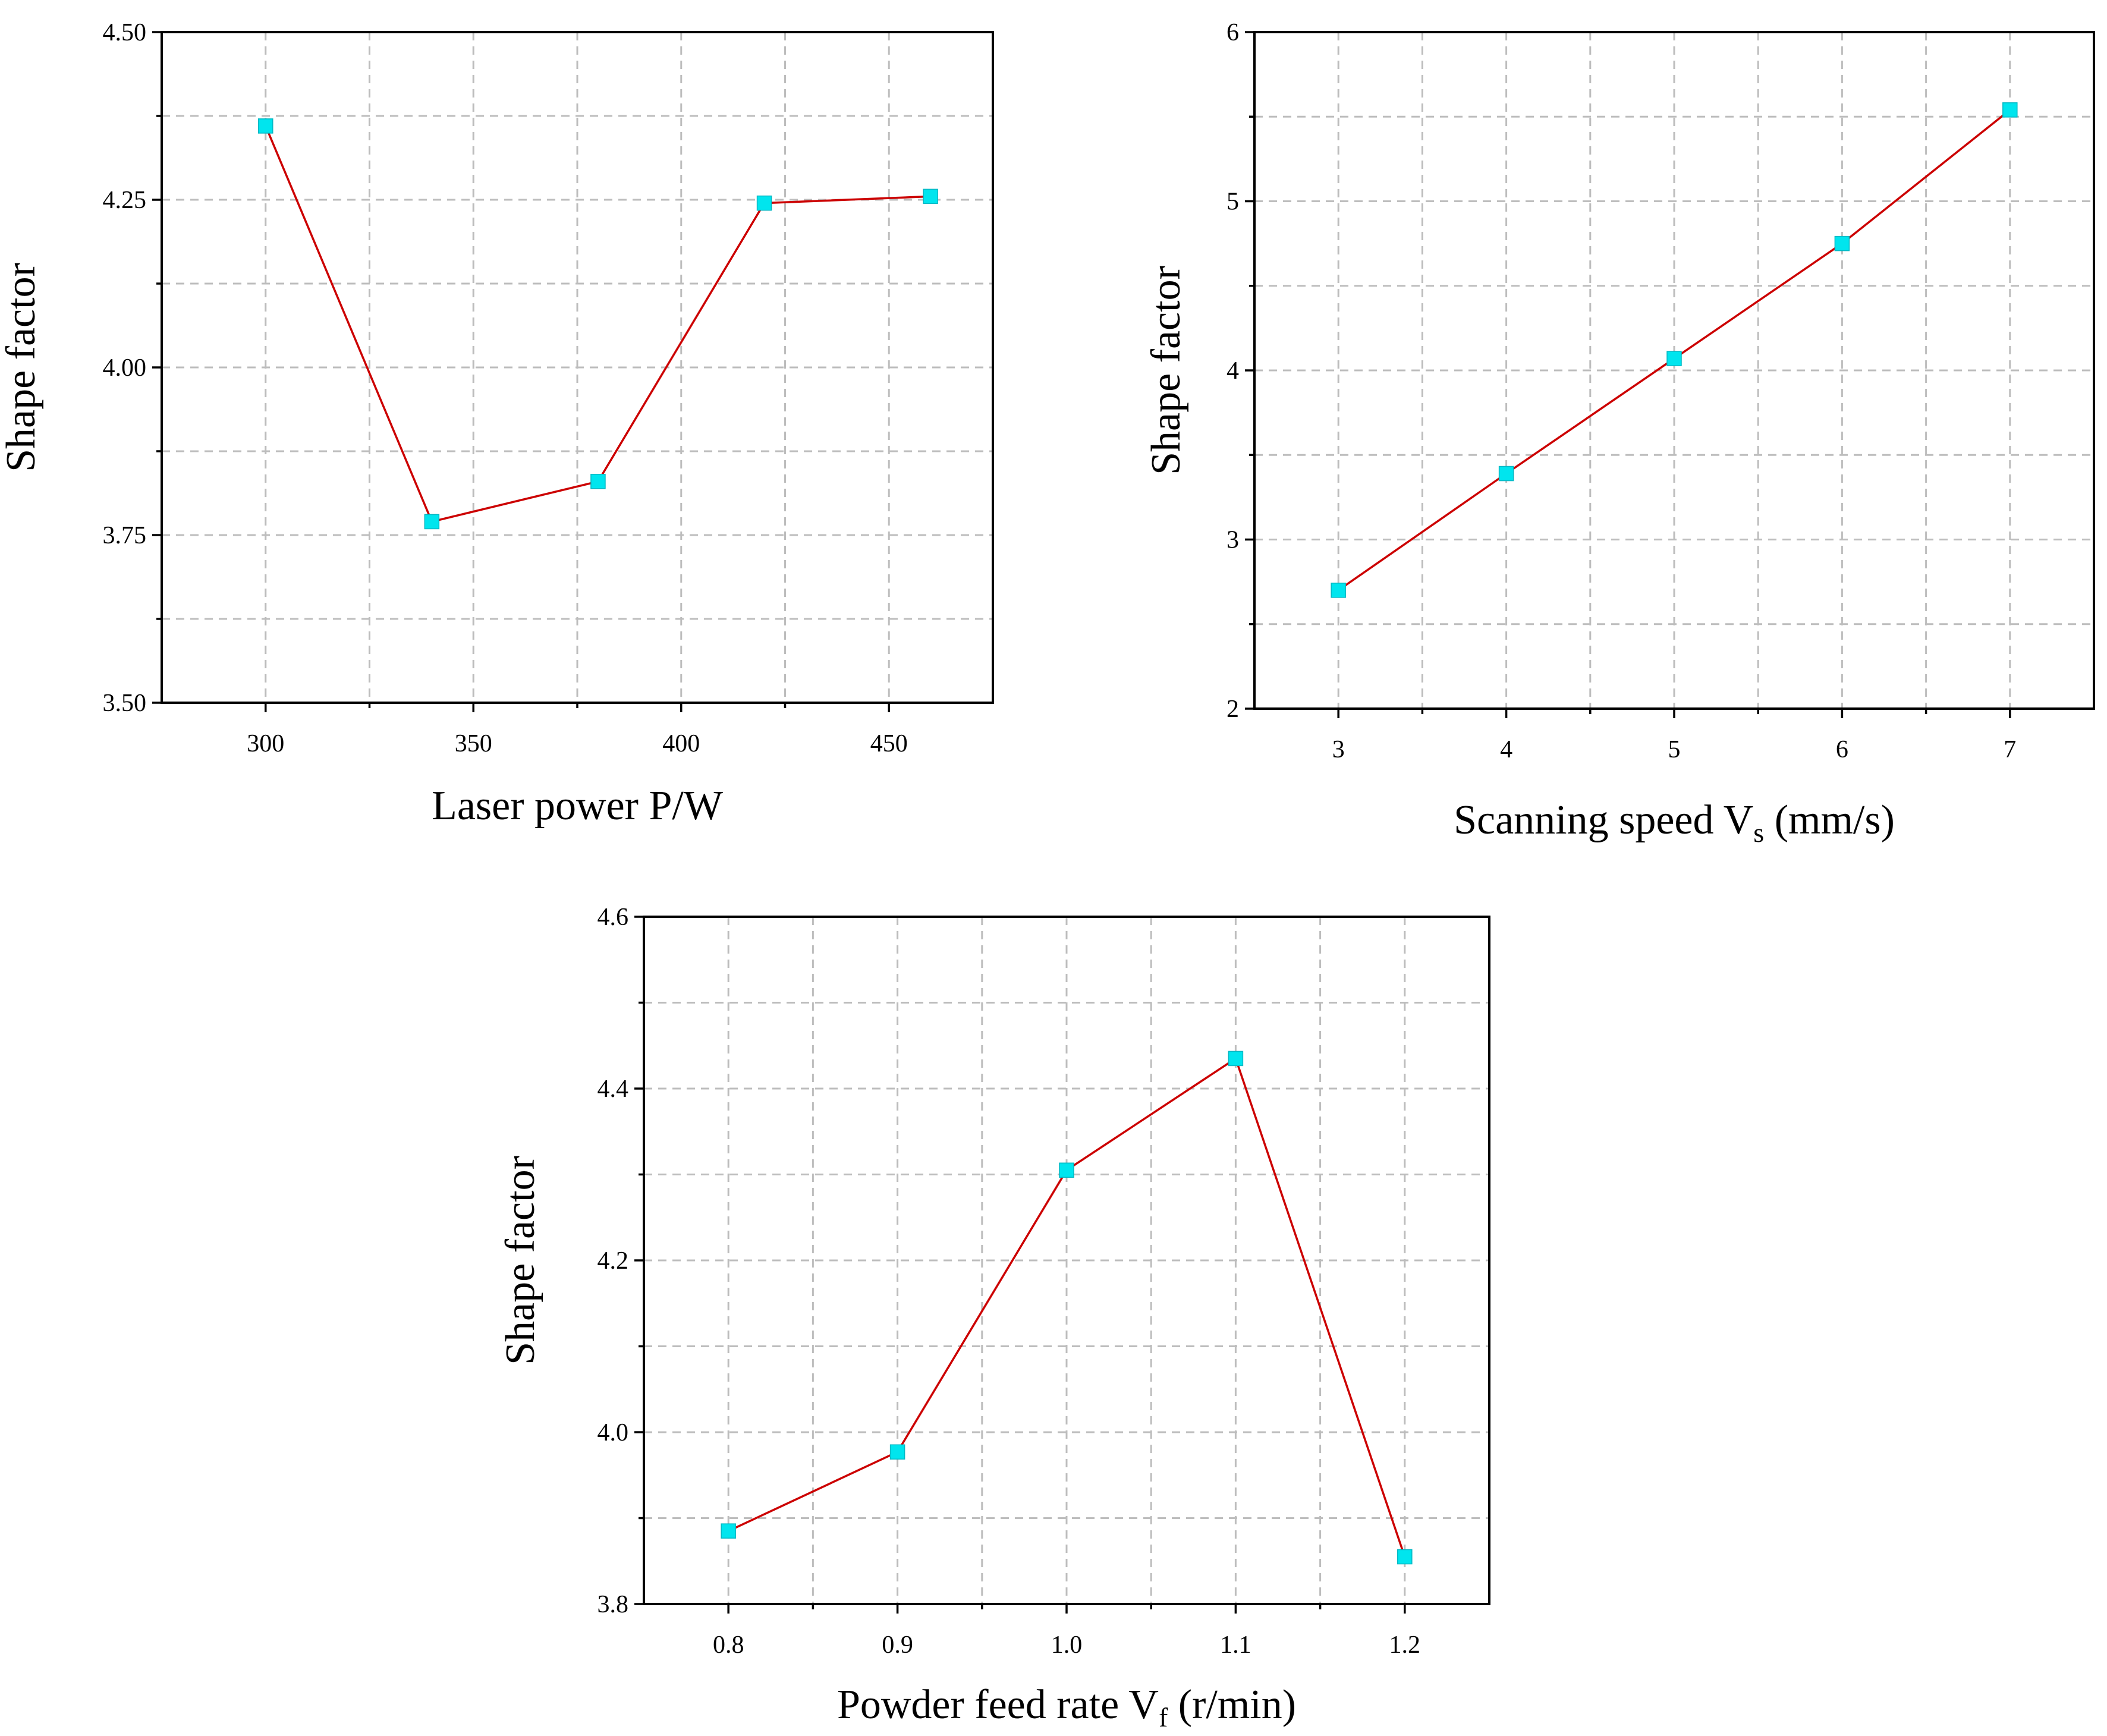 The height and width of the screenshot is (1736, 2107). Describe the element at coordinates (613, 1604) in the screenshot. I see `y-tick-label: 3.8` at that location.